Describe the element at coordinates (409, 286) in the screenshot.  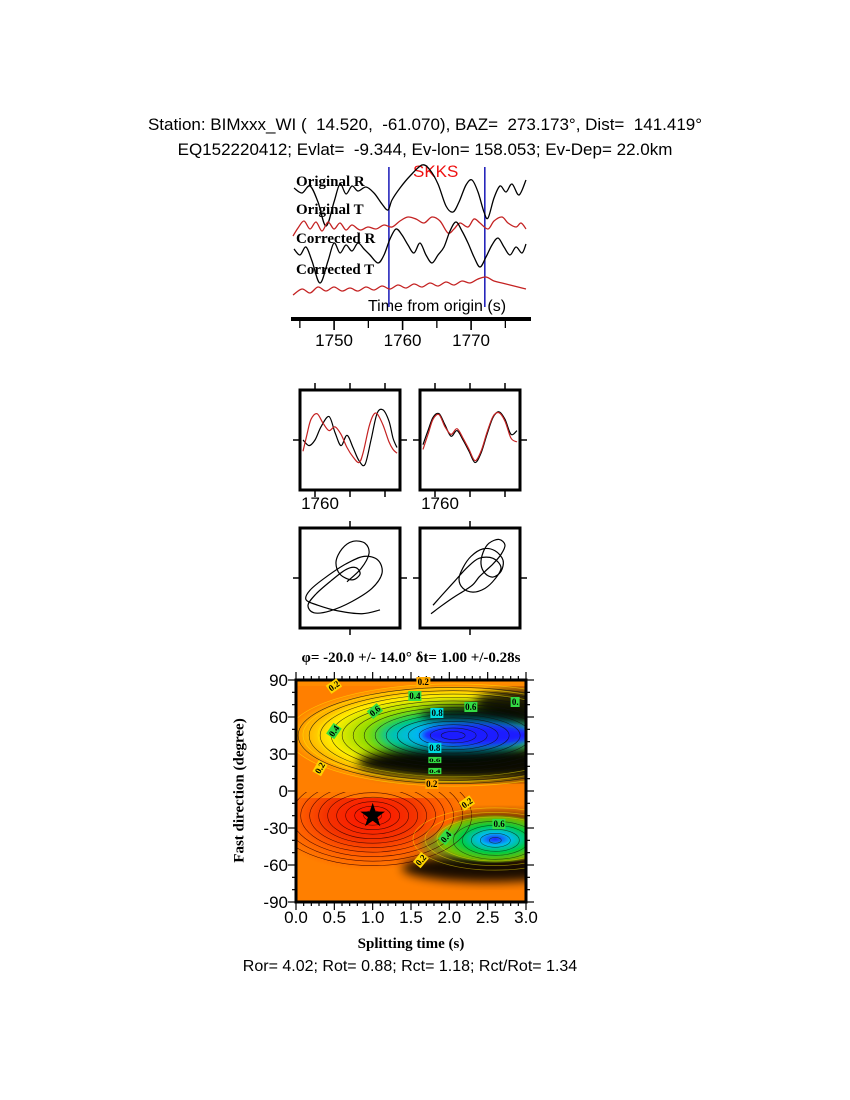
I see `trace-corrected-t` at that location.